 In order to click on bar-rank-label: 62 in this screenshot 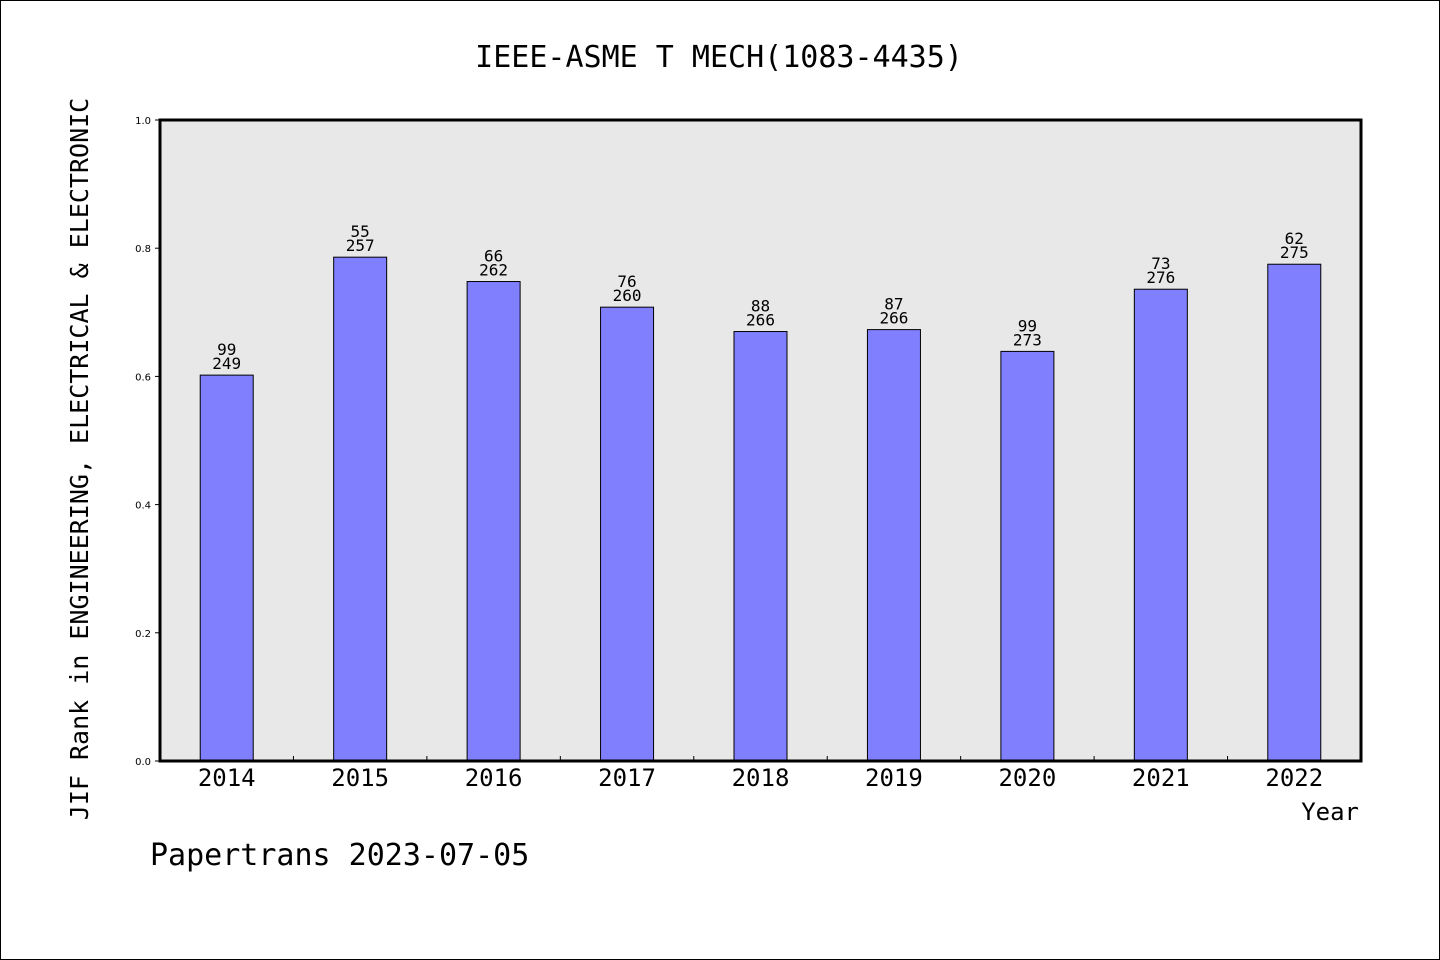, I will do `click(1294, 238)`.